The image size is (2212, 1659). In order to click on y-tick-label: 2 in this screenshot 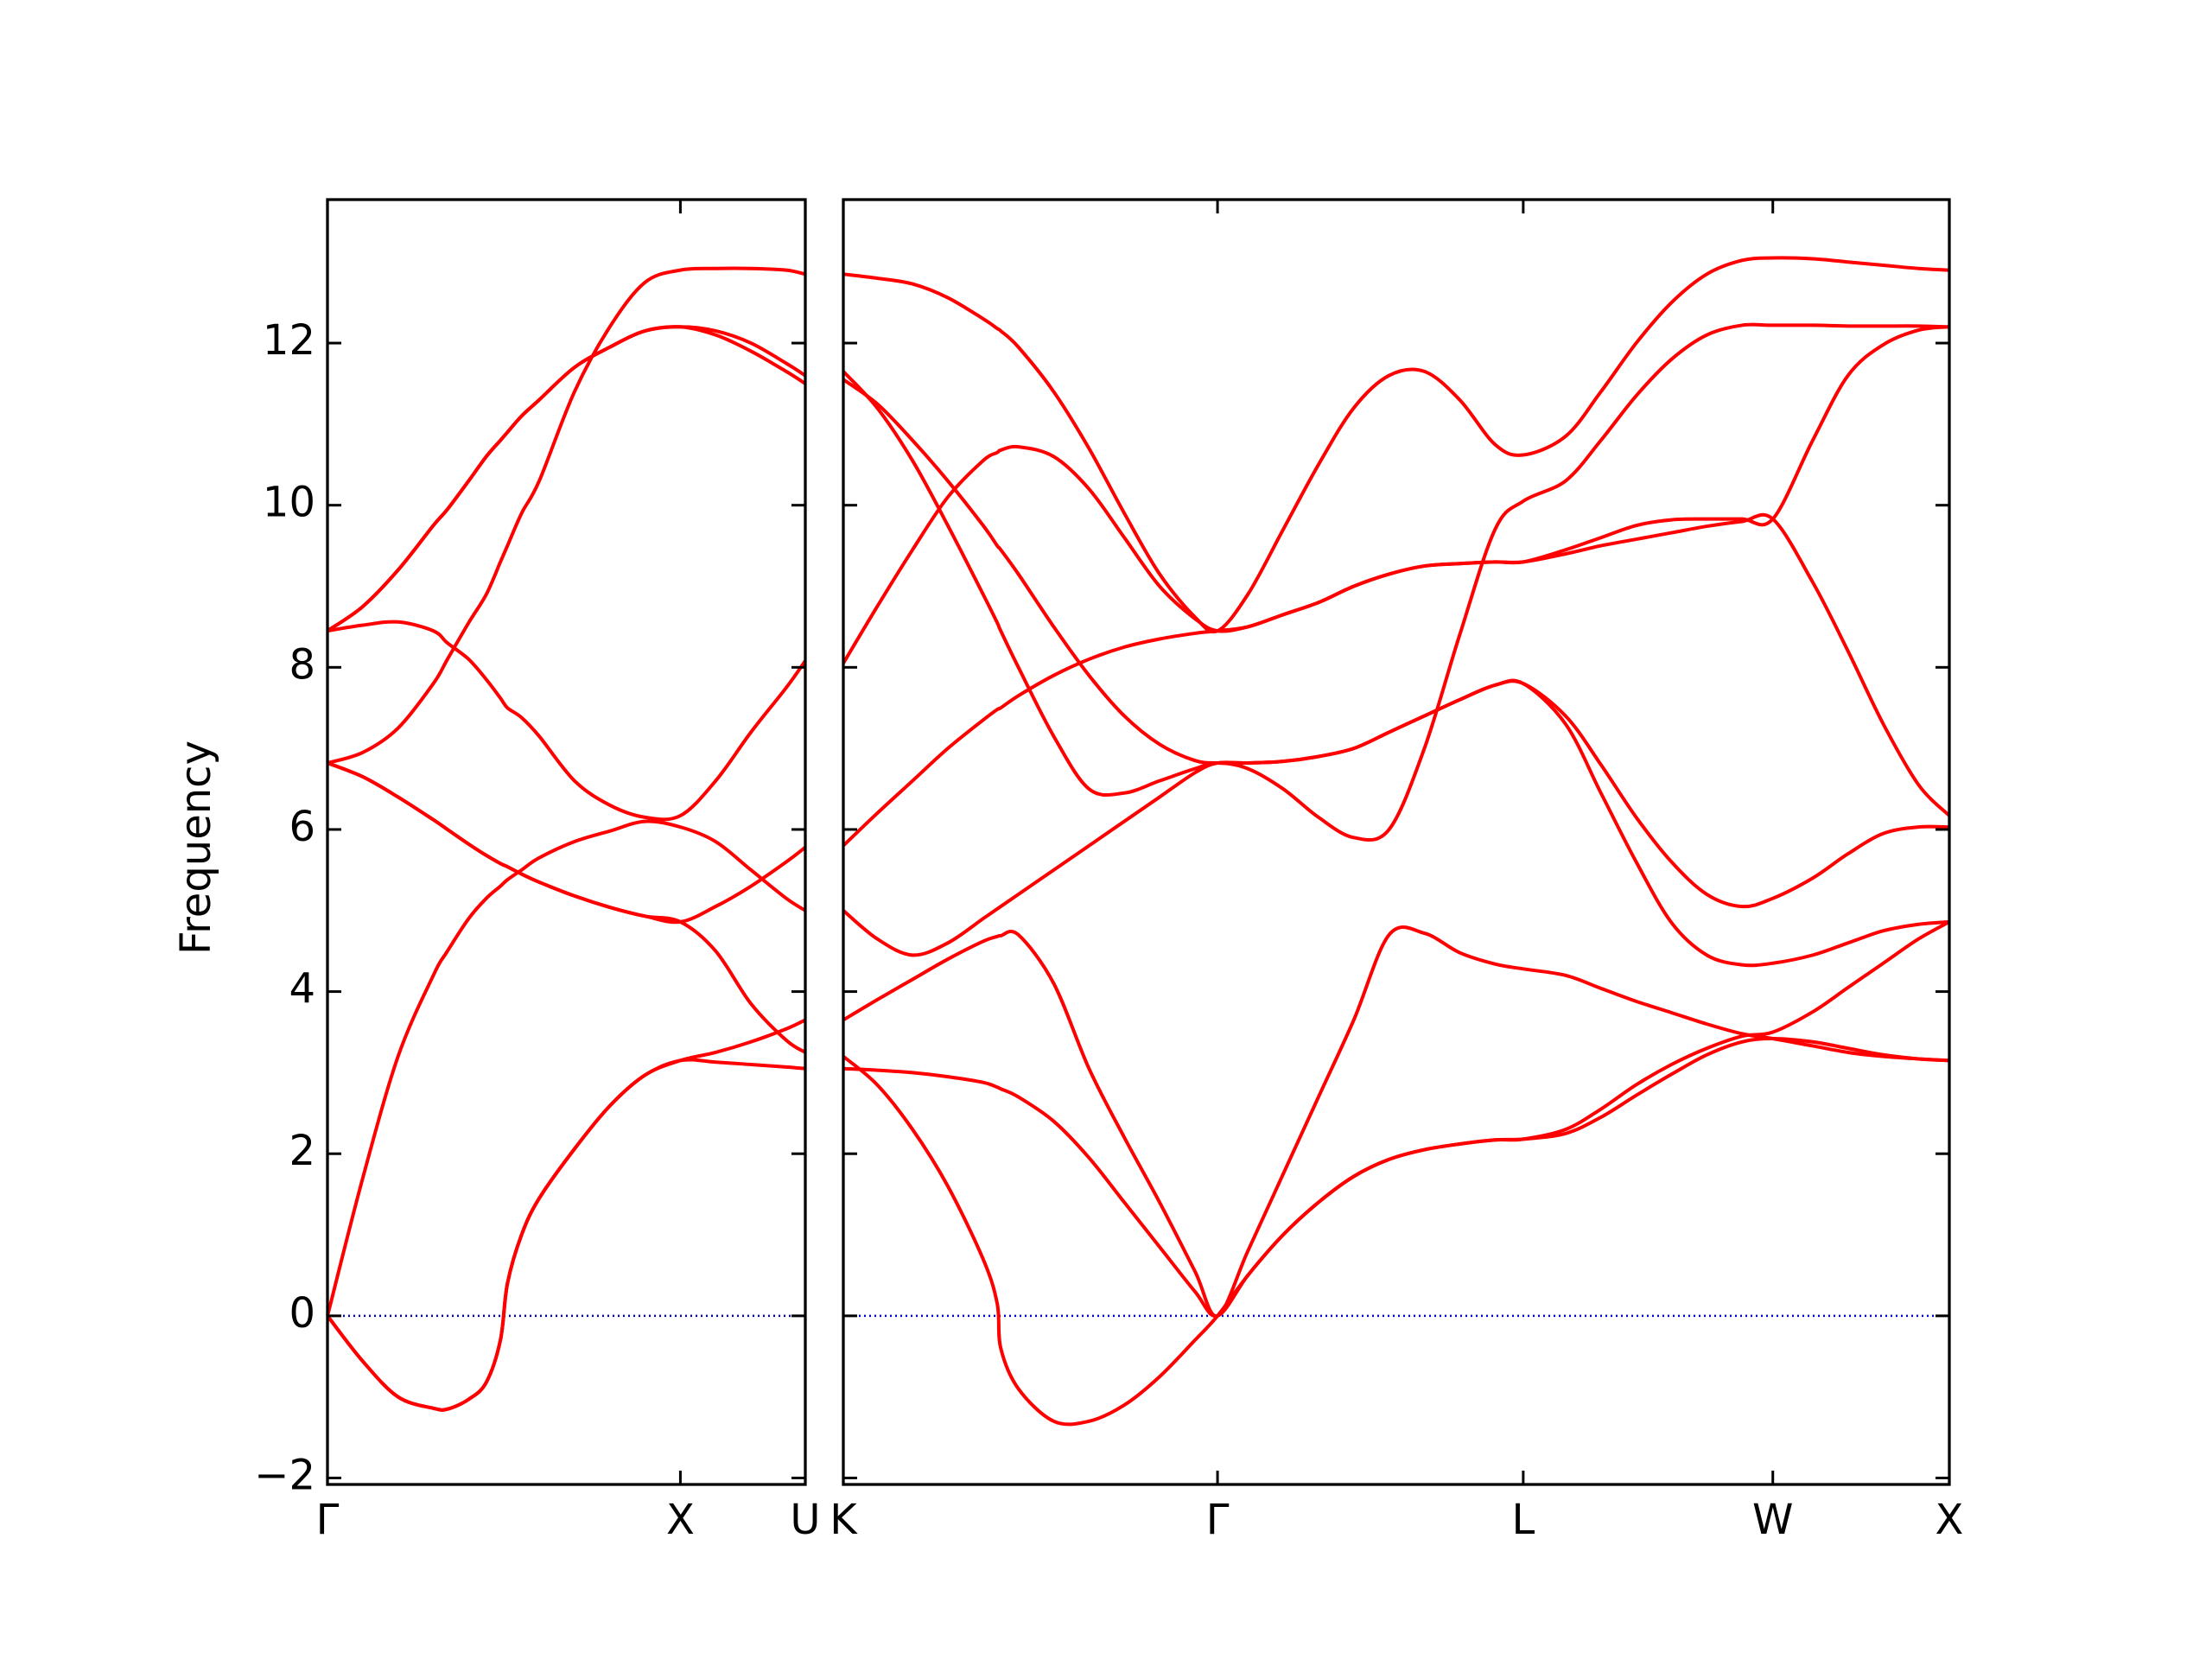, I will do `click(302, 1151)`.